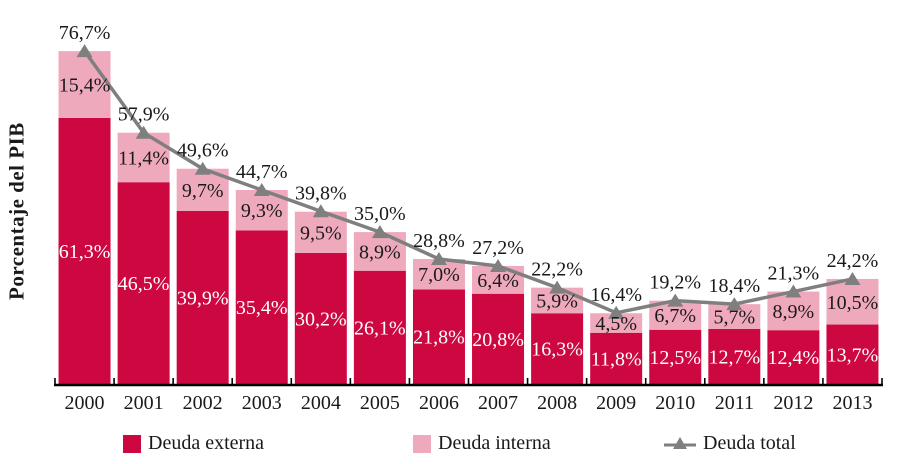  What do you see at coordinates (616, 295) in the screenshot?
I see `deuda-total-value-label: 16,4%` at bounding box center [616, 295].